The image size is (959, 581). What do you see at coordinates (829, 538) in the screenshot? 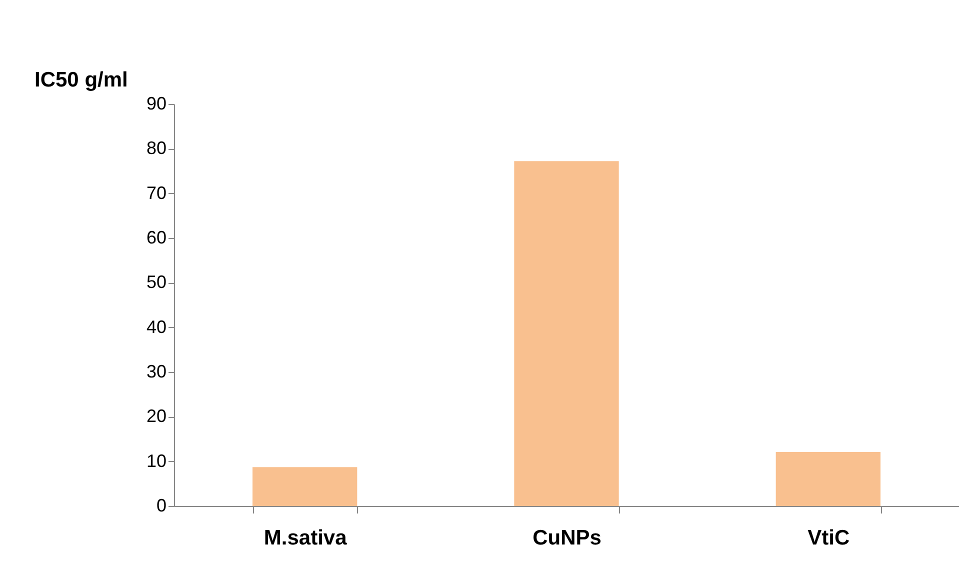
I see `x-tick-label: VtiC` at bounding box center [829, 538].